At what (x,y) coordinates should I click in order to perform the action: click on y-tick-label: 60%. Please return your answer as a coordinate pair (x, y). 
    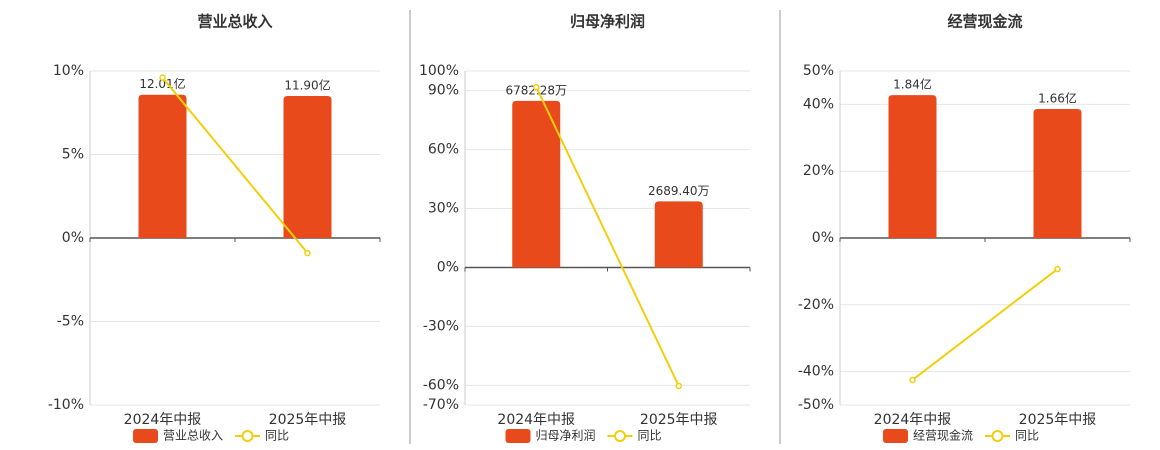
    Looking at the image, I should click on (443, 150).